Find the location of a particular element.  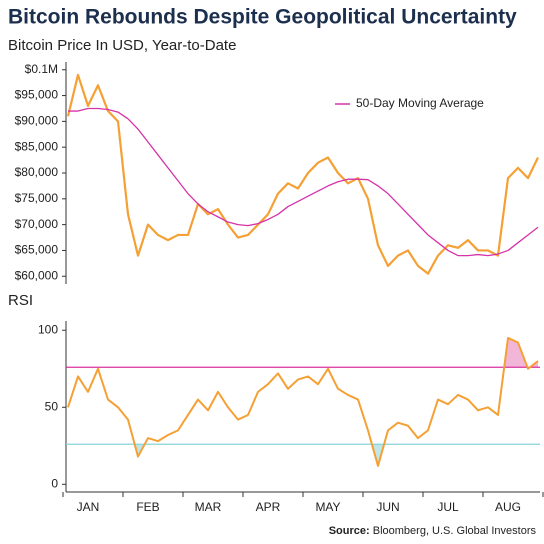

x-tick-label: APR is located at coordinates (268, 507).